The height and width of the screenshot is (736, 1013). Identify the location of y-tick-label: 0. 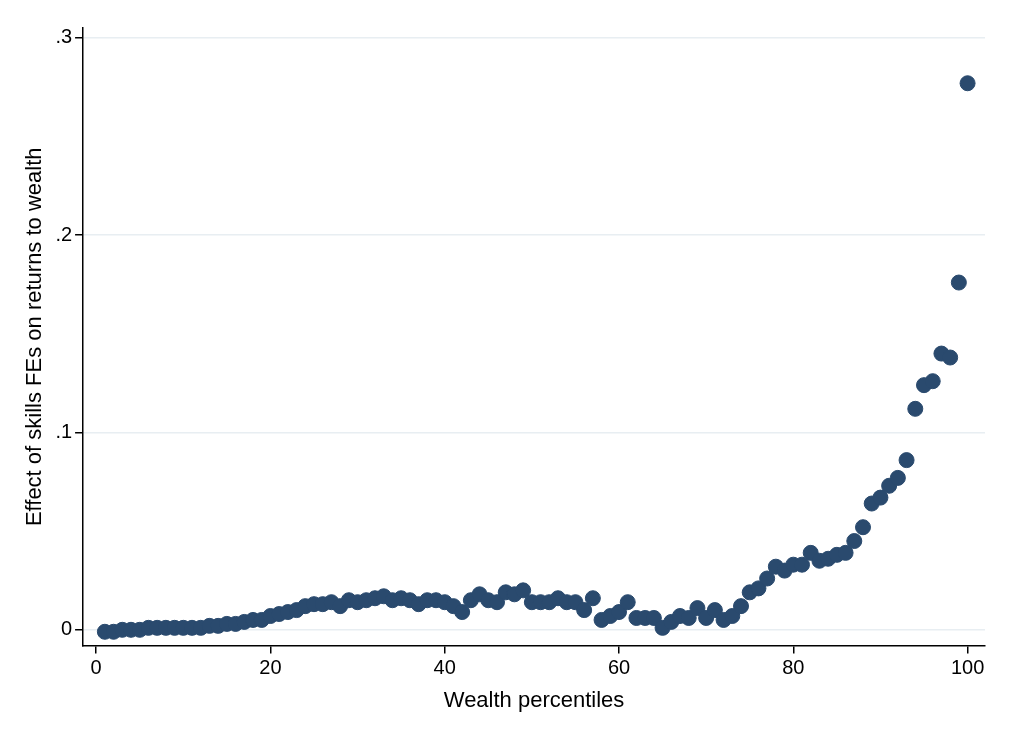
(66, 628).